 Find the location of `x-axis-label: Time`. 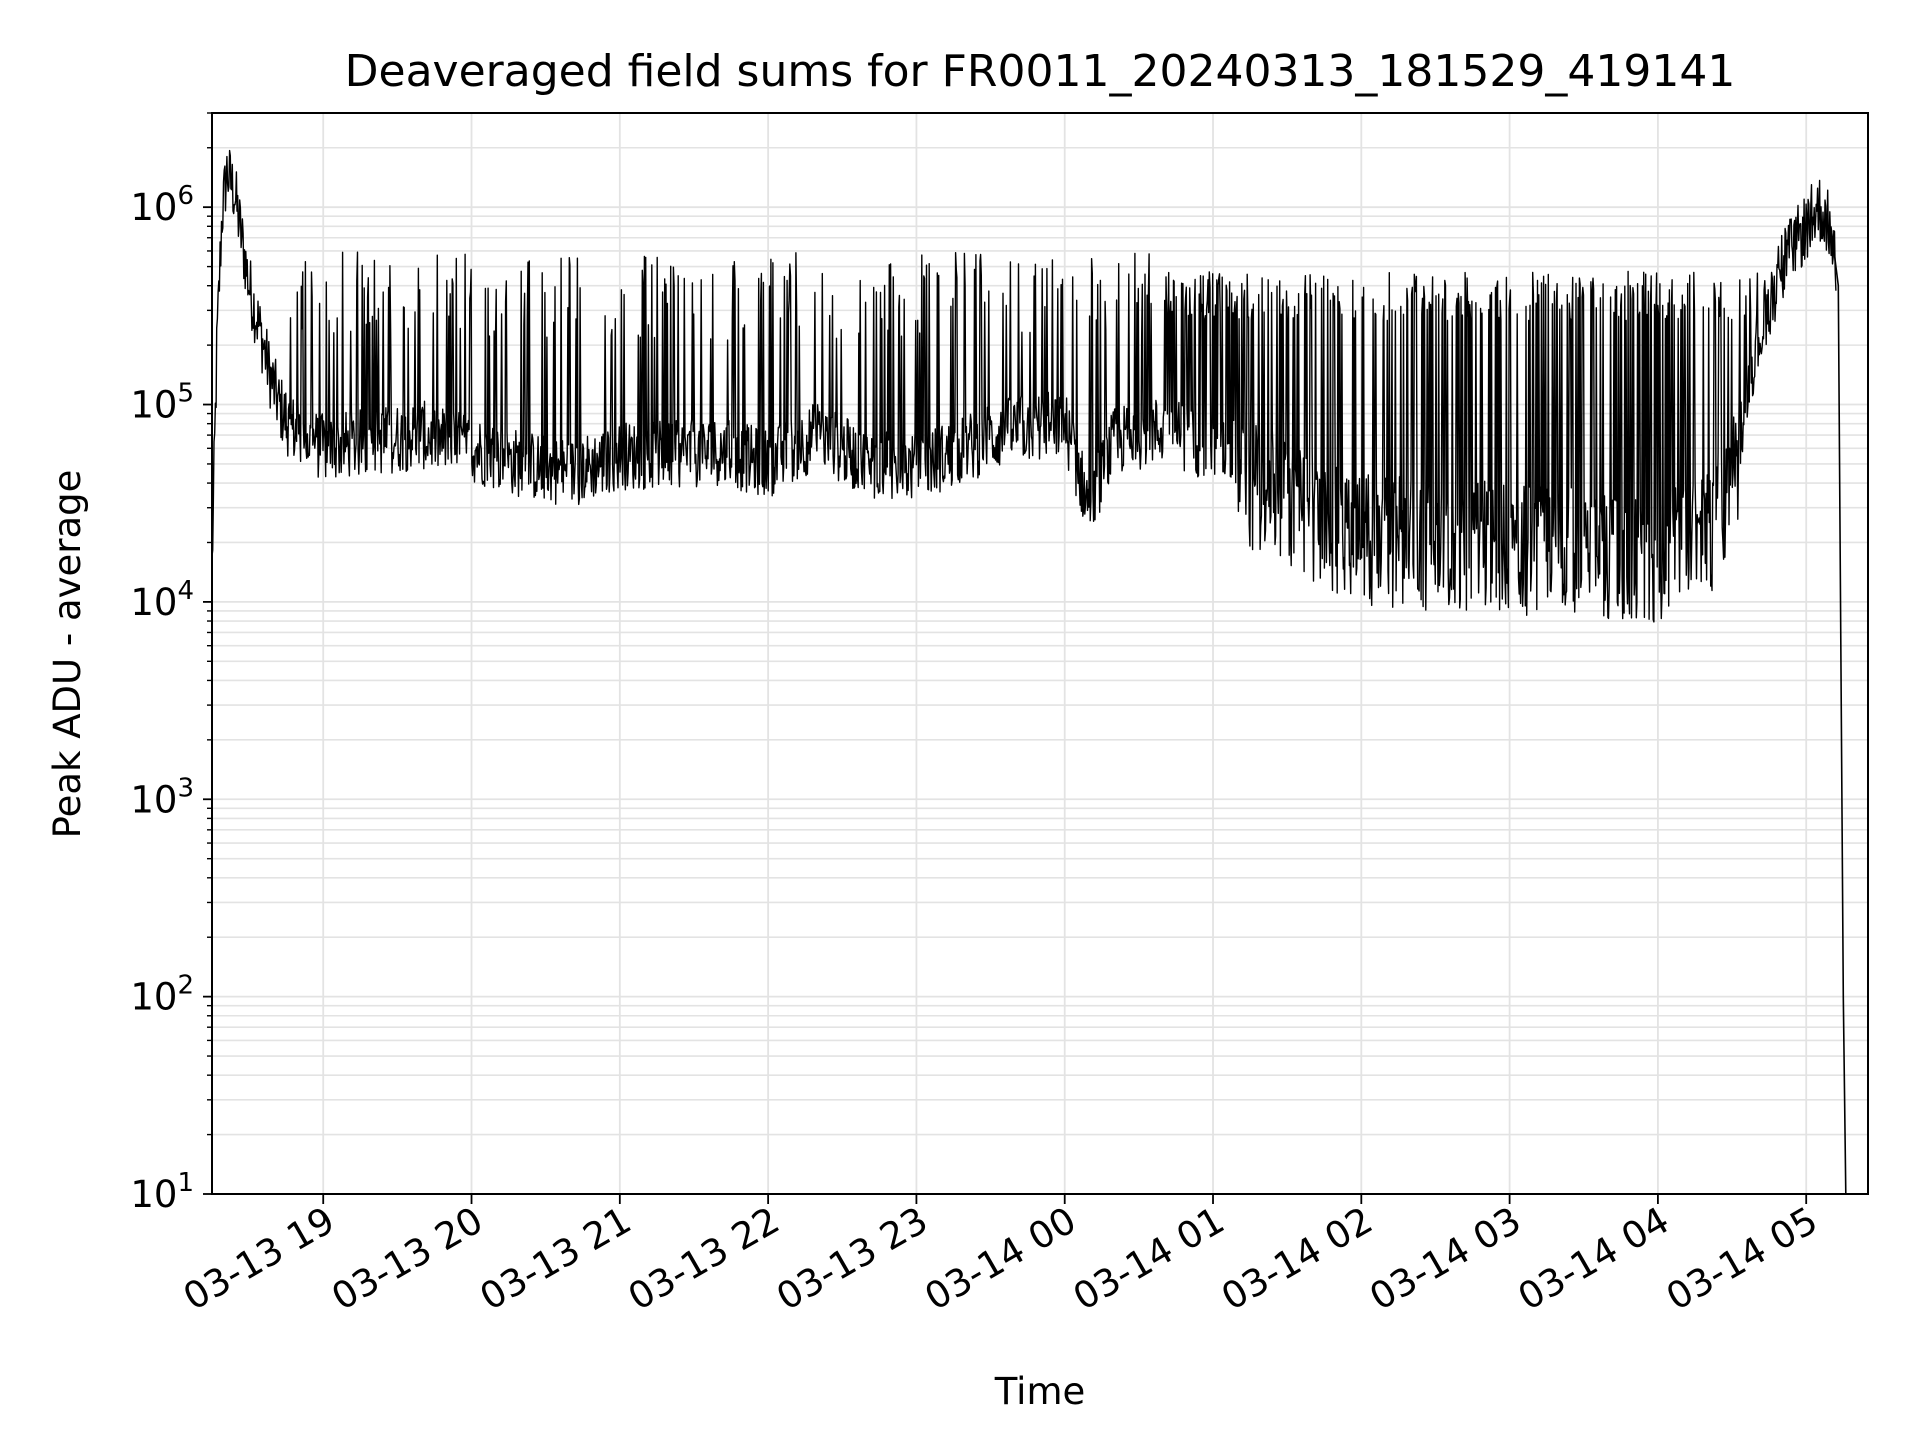

x-axis-label: Time is located at coordinates (1040, 1391).